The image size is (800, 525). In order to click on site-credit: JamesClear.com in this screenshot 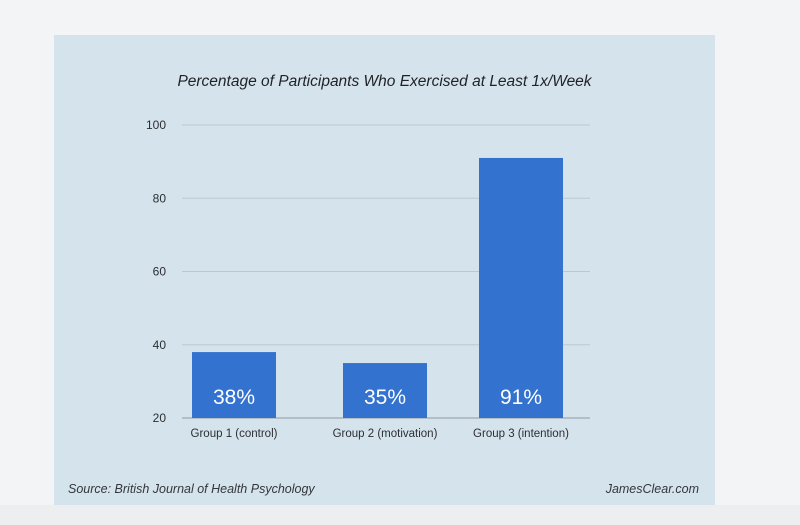, I will do `click(652, 489)`.